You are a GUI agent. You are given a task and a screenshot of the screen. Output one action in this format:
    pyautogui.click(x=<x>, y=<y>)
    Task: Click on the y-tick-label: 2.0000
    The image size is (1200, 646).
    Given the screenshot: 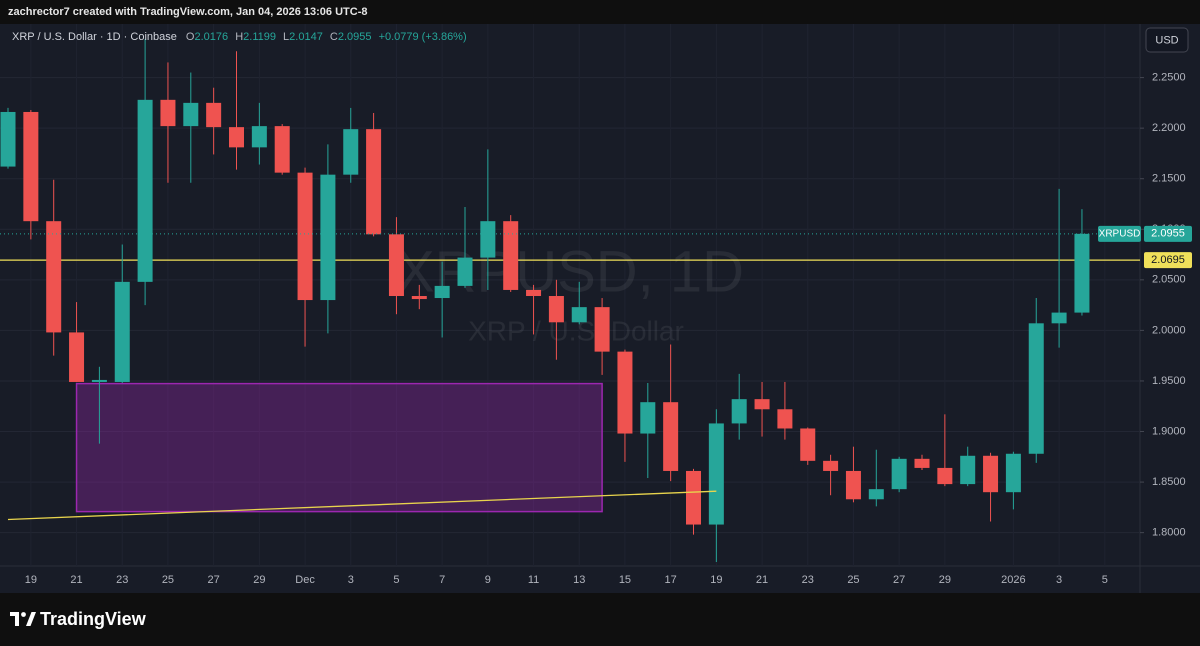 What is the action you would take?
    pyautogui.click(x=1169, y=330)
    